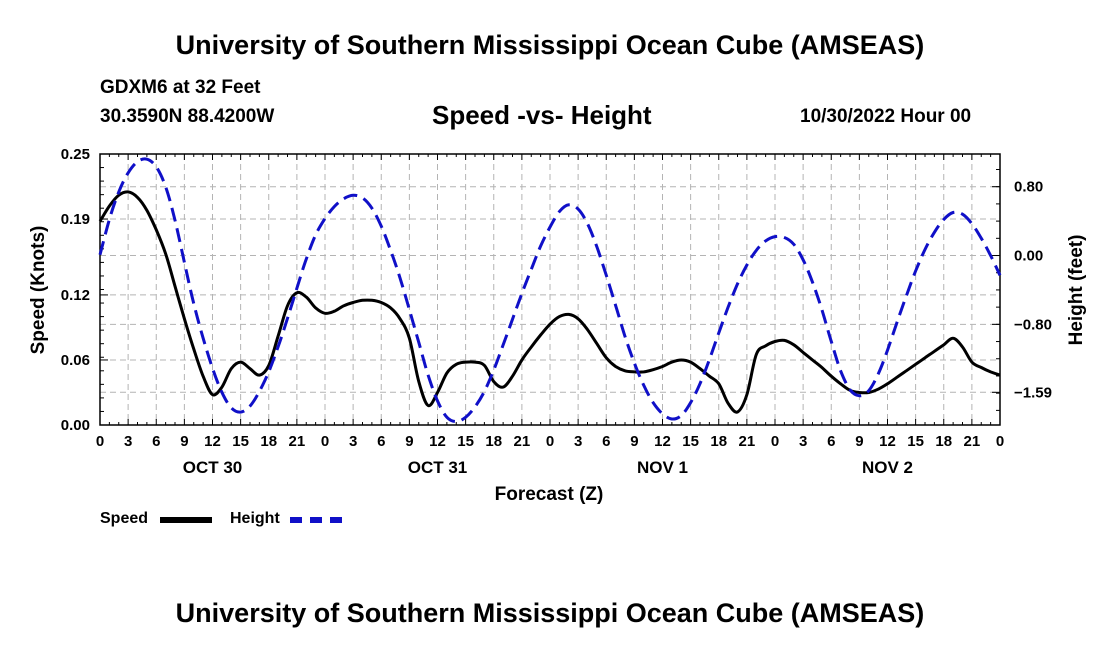 Image resolution: width=1100 pixels, height=650 pixels. Describe the element at coordinates (1076, 290) in the screenshot. I see `y2-axis-title: Height (feet)` at that location.